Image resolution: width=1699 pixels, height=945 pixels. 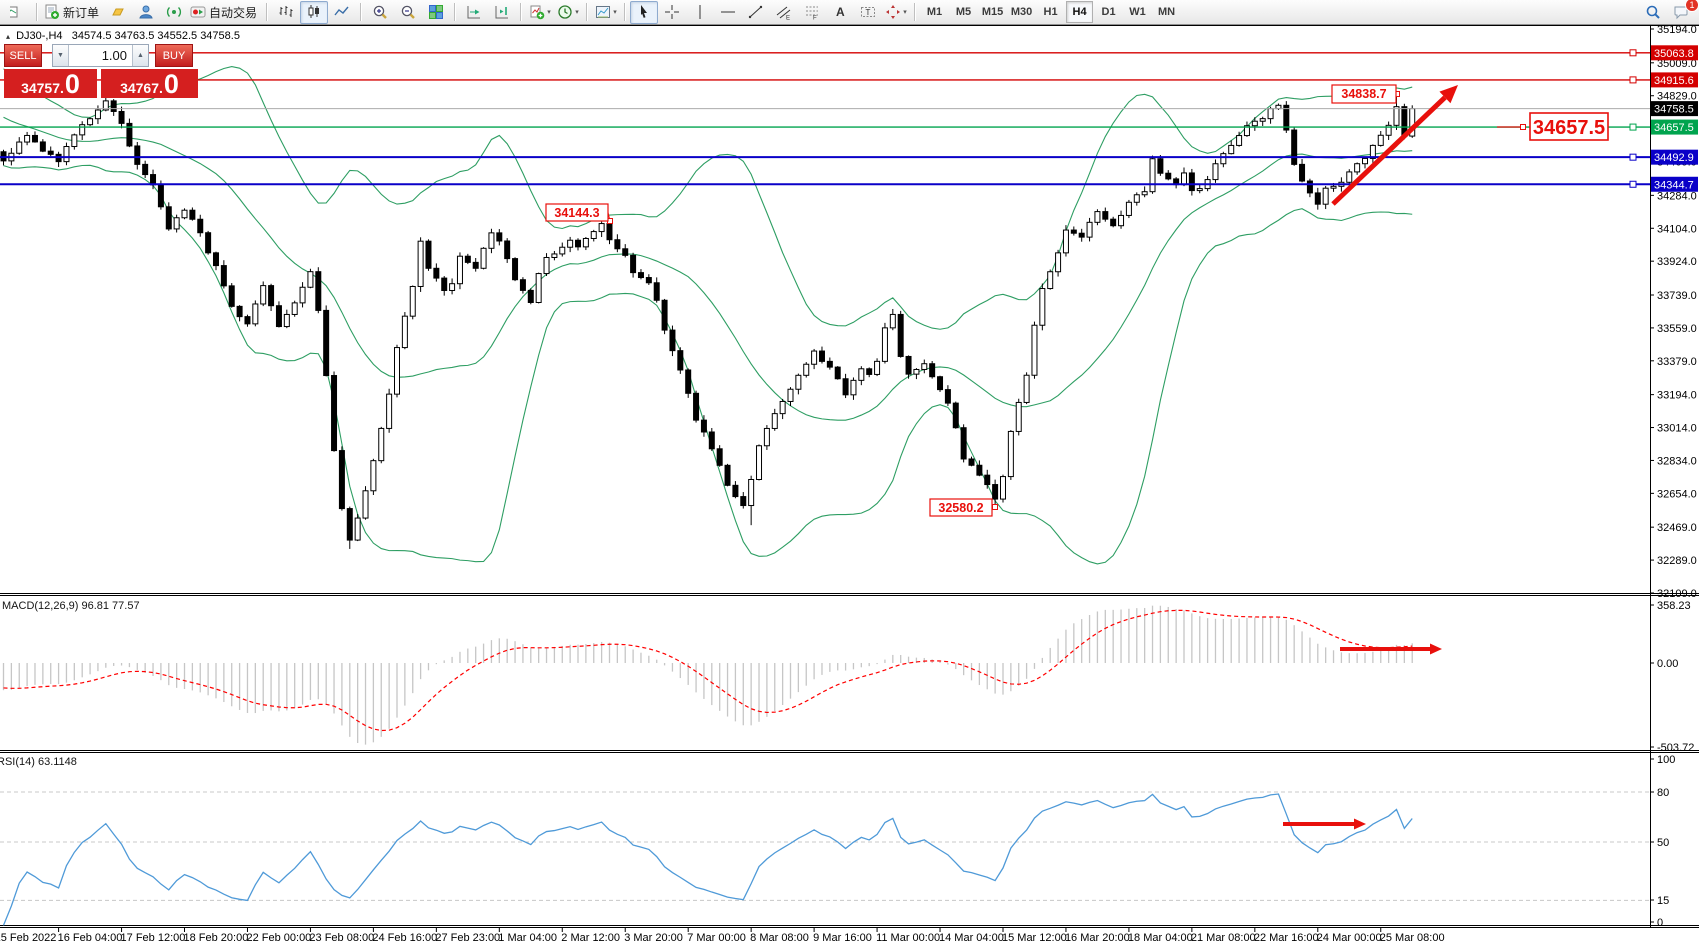 What do you see at coordinates (146, 12) in the screenshot?
I see `market-watch-button` at bounding box center [146, 12].